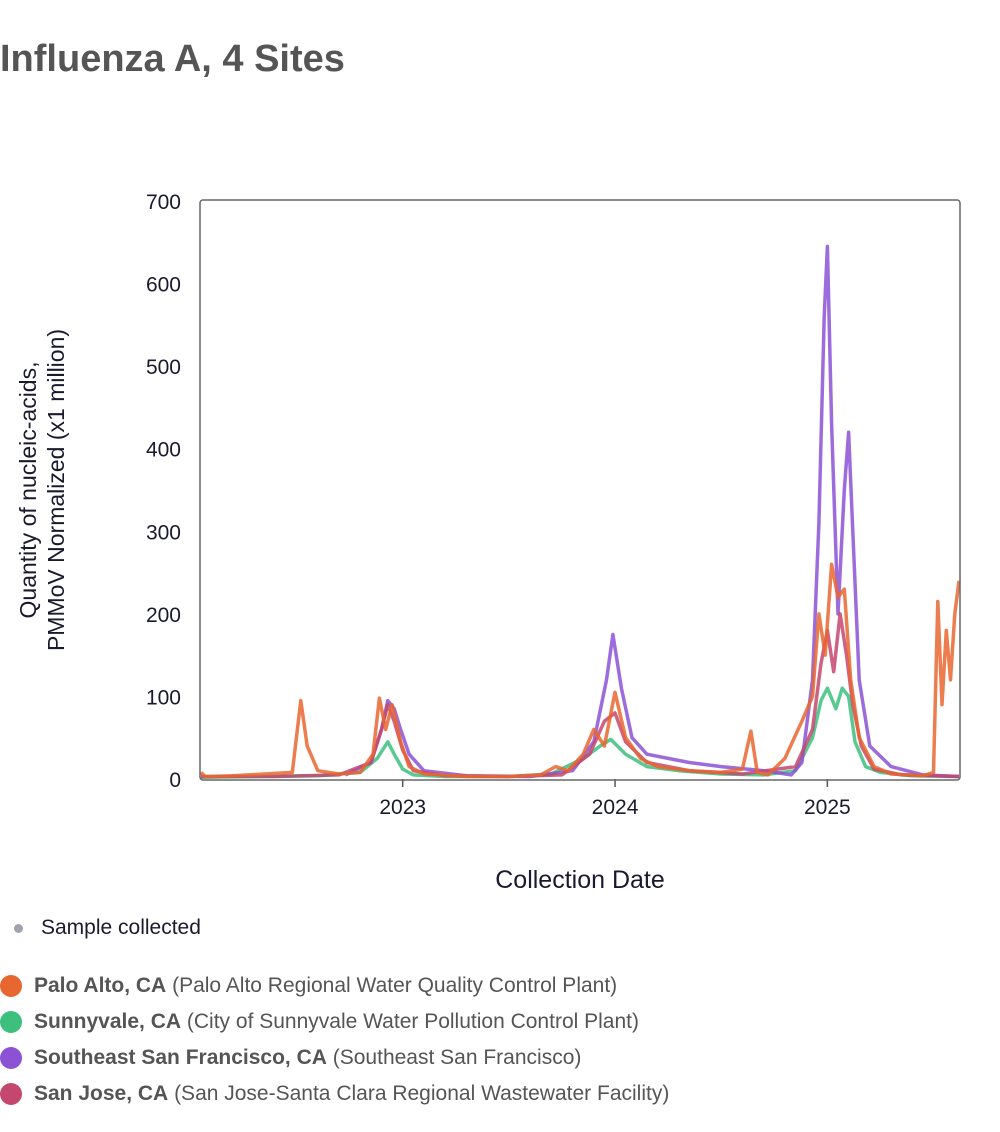  Describe the element at coordinates (172, 59) in the screenshot. I see `chart-title: Influenza A, 4 Sites` at that location.